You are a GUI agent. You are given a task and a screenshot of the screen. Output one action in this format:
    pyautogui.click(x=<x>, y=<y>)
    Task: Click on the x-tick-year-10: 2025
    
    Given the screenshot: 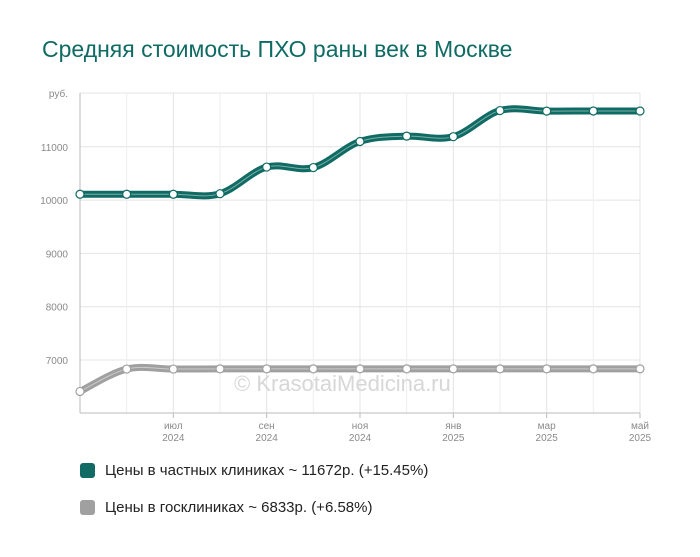 What is the action you would take?
    pyautogui.click(x=547, y=438)
    